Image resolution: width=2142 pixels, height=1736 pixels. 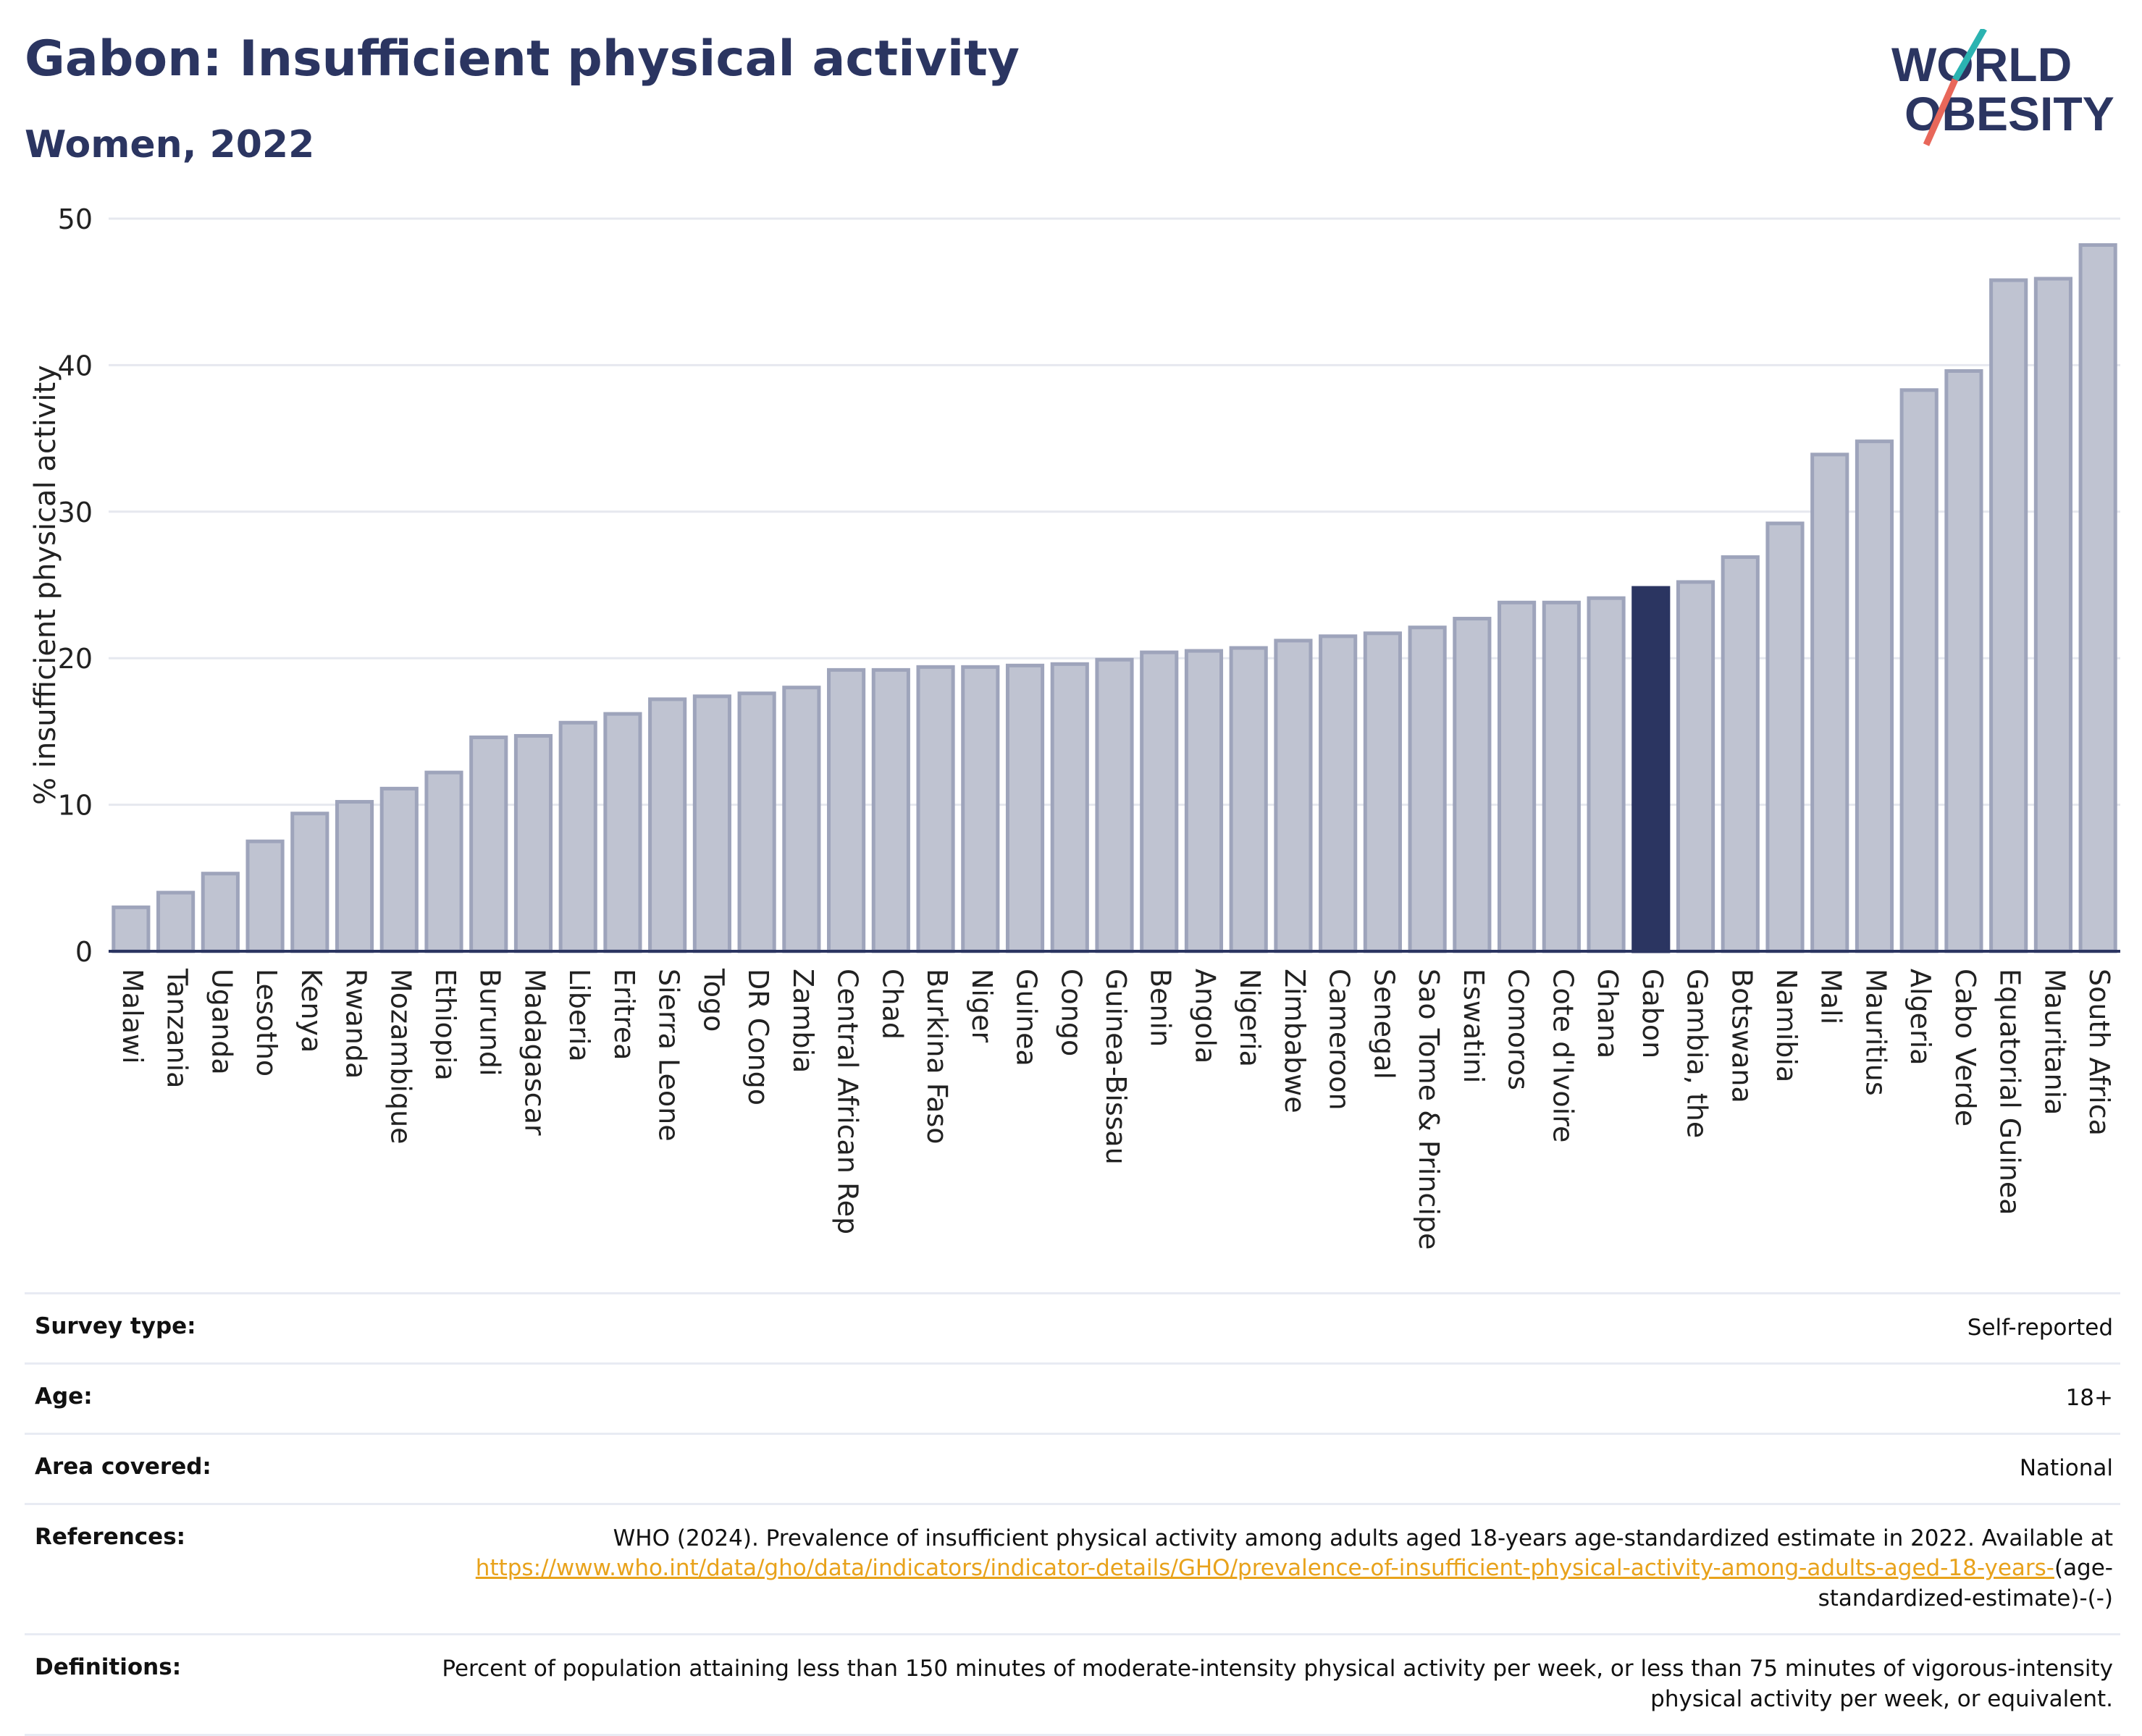 I want to click on bar-comoros, so click(x=1517, y=776).